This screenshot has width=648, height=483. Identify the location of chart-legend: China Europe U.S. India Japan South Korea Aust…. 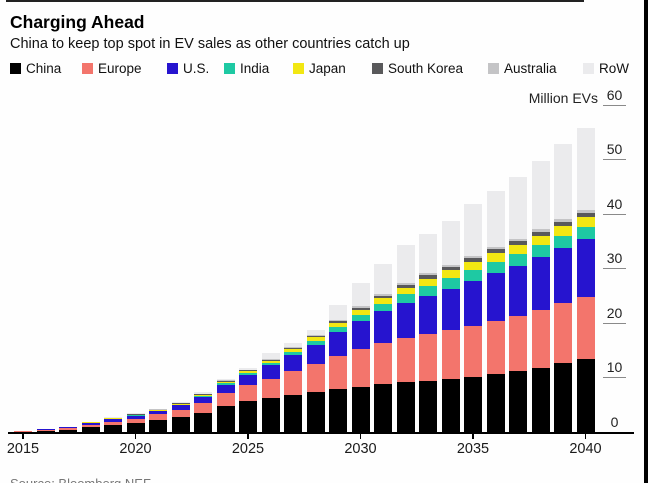
(324, 71).